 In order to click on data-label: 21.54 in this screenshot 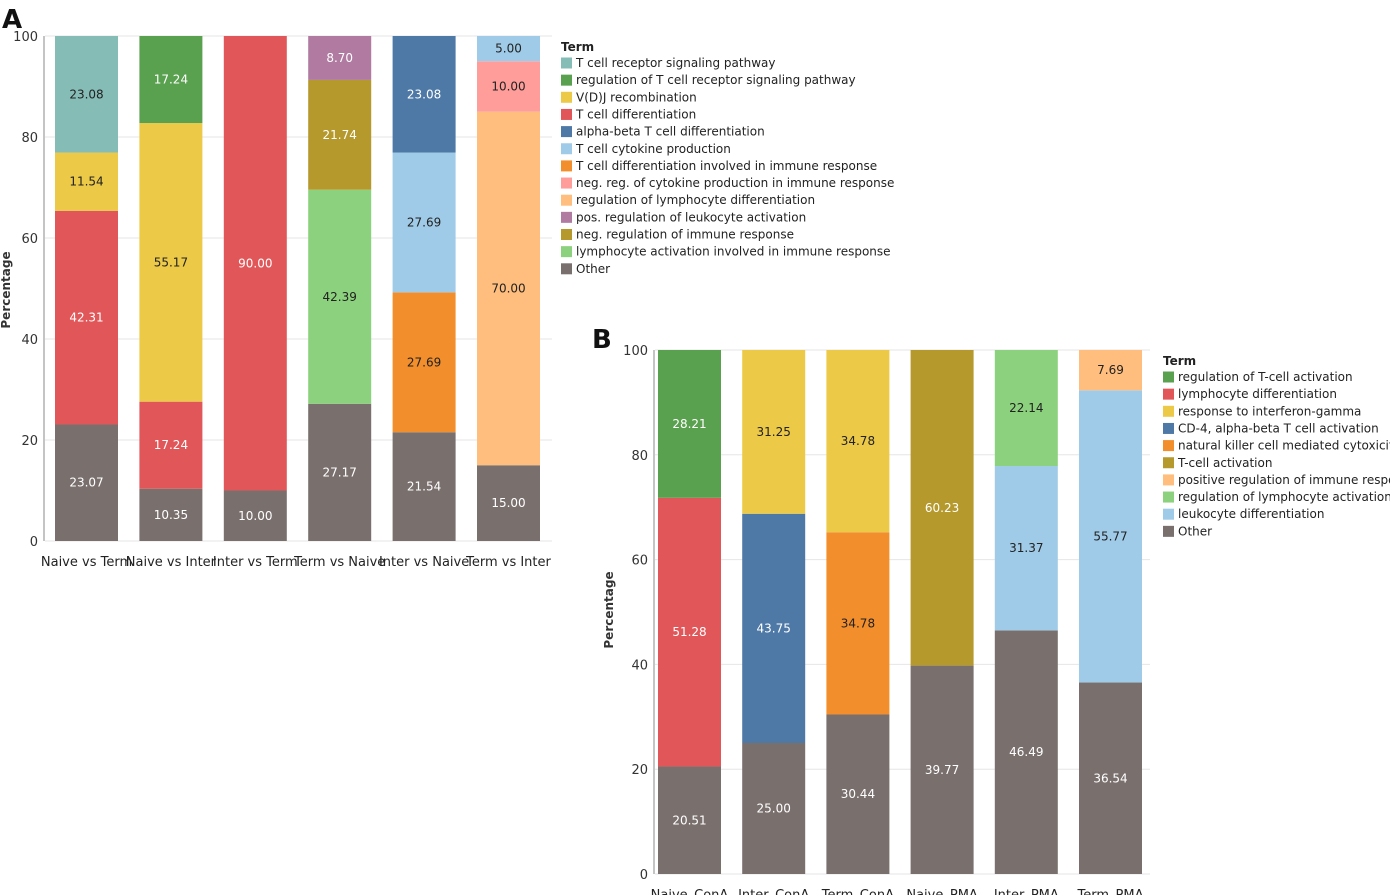, I will do `click(424, 487)`.